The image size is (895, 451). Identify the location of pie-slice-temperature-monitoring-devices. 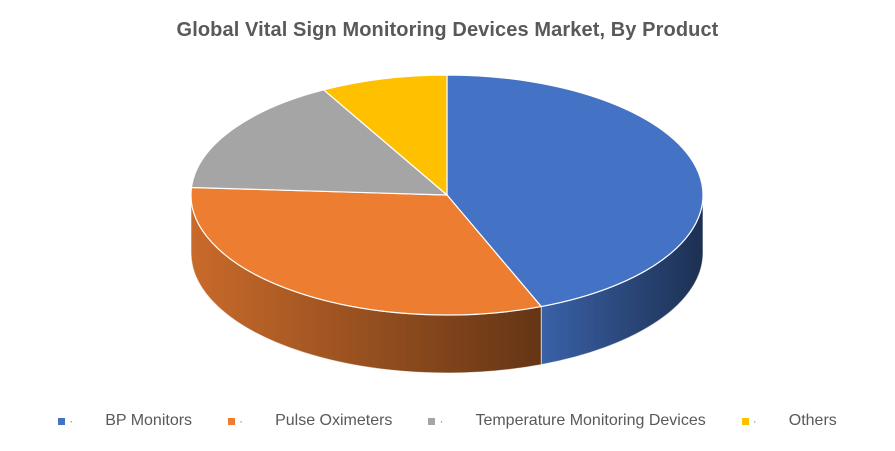
(319, 142).